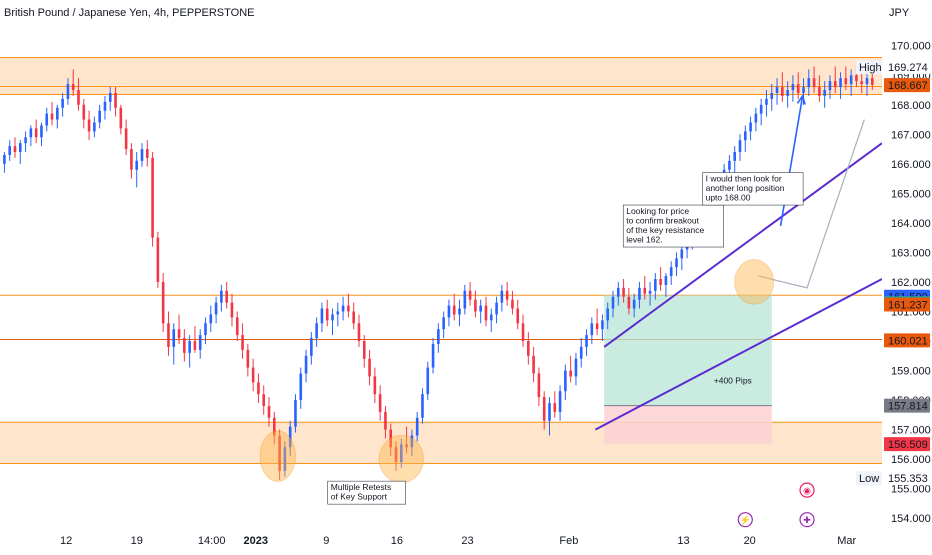 This screenshot has width=932, height=555. I want to click on x-tick-label-8: 13, so click(683, 541).